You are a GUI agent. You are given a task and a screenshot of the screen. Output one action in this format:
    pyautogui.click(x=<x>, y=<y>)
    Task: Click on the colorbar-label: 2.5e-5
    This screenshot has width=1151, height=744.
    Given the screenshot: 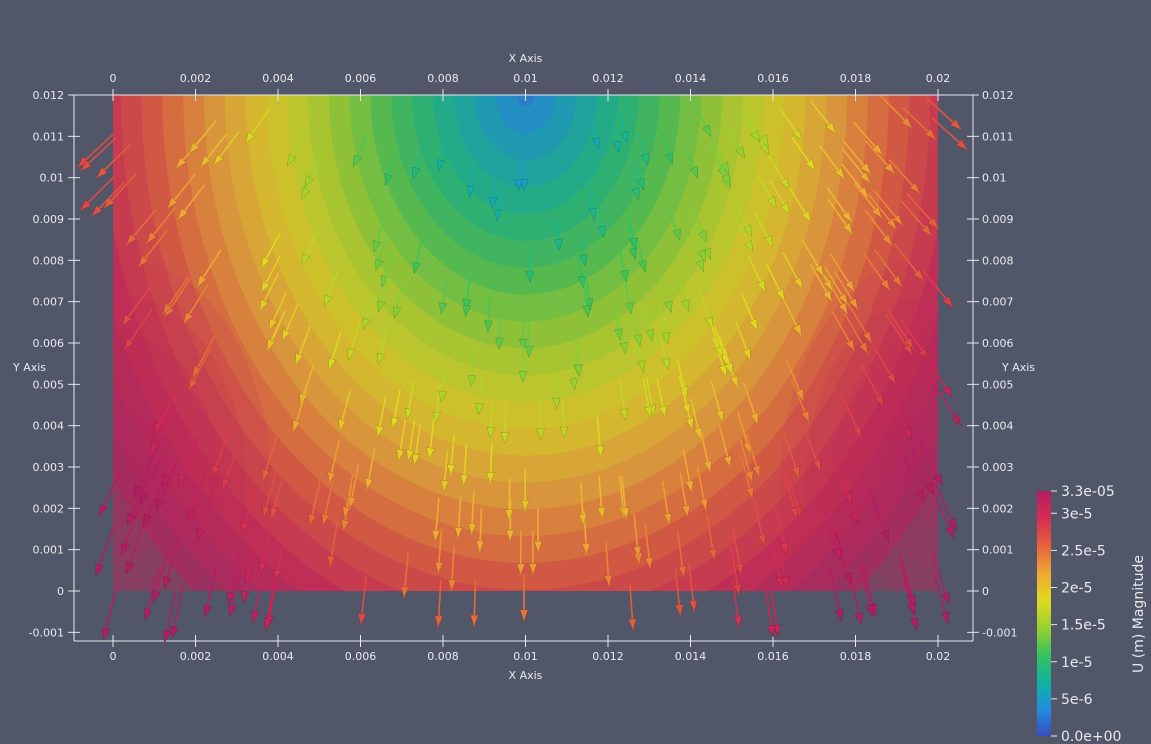 What is the action you would take?
    pyautogui.click(x=1083, y=551)
    